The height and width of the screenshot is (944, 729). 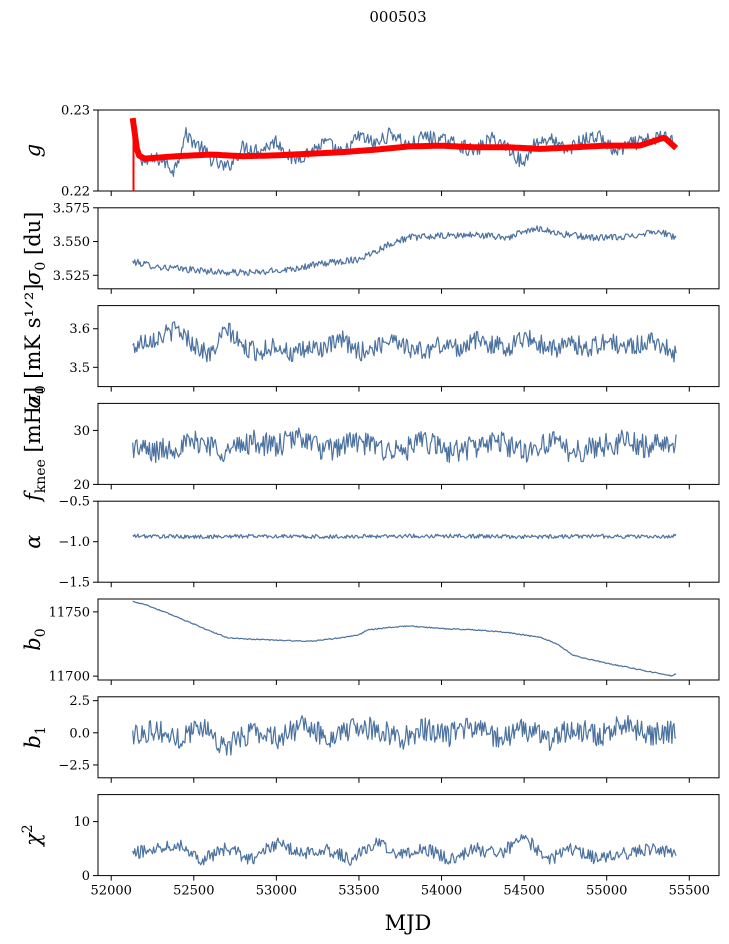 I want to click on y-tick-label: 11750, so click(x=69, y=612).